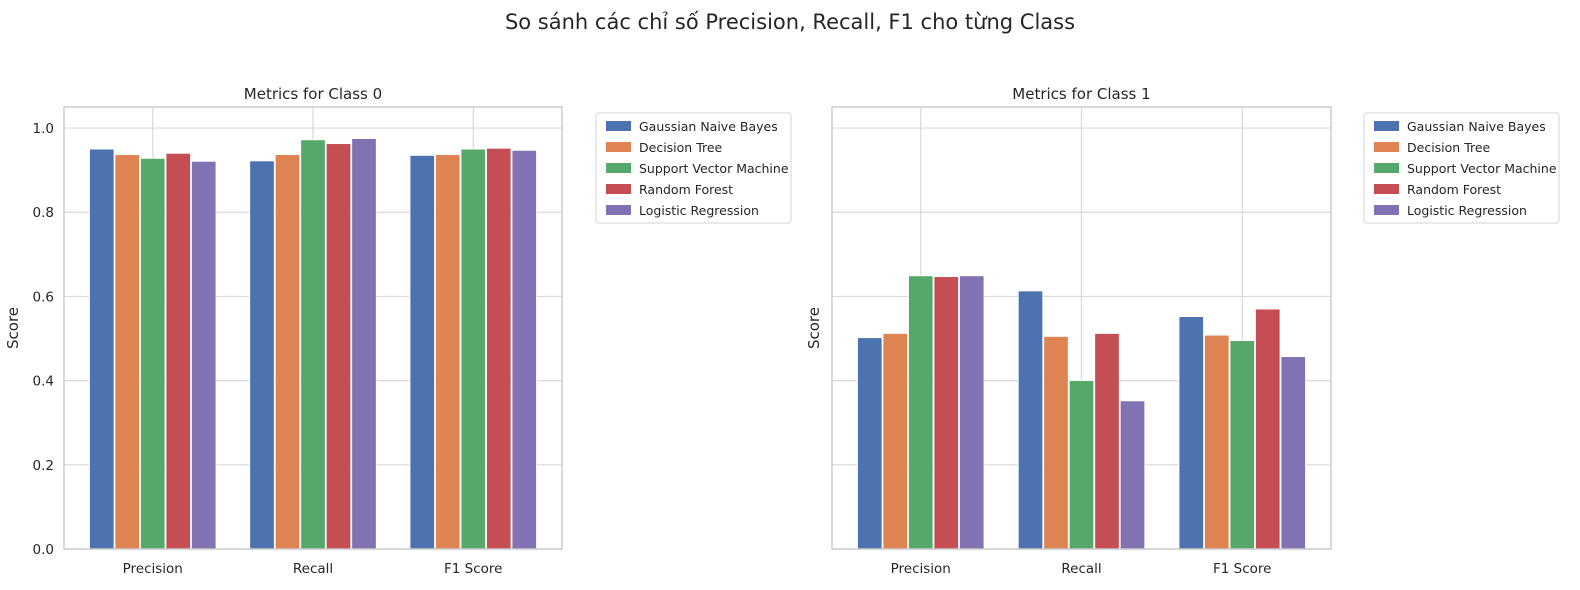 The image size is (1580, 590). What do you see at coordinates (43, 297) in the screenshot?
I see `y-tick-label: 0.6` at bounding box center [43, 297].